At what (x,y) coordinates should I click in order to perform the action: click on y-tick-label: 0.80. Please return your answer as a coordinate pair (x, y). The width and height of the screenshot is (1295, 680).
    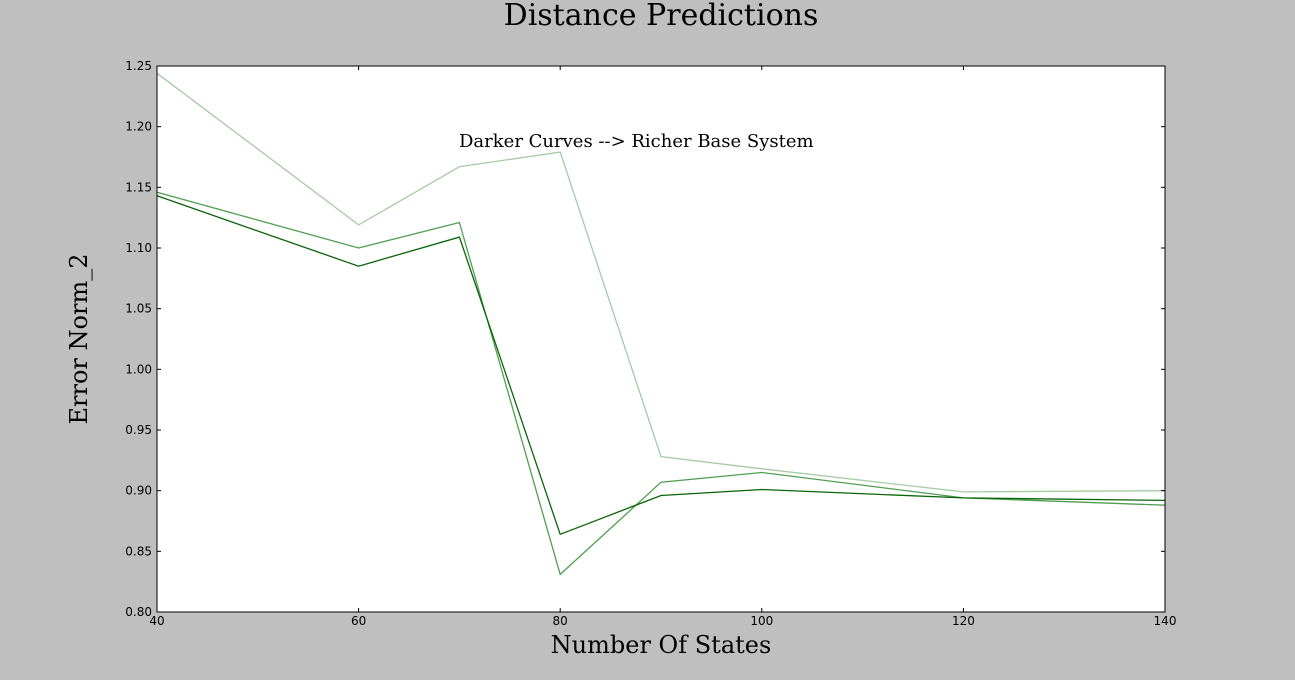
    Looking at the image, I should click on (138, 612).